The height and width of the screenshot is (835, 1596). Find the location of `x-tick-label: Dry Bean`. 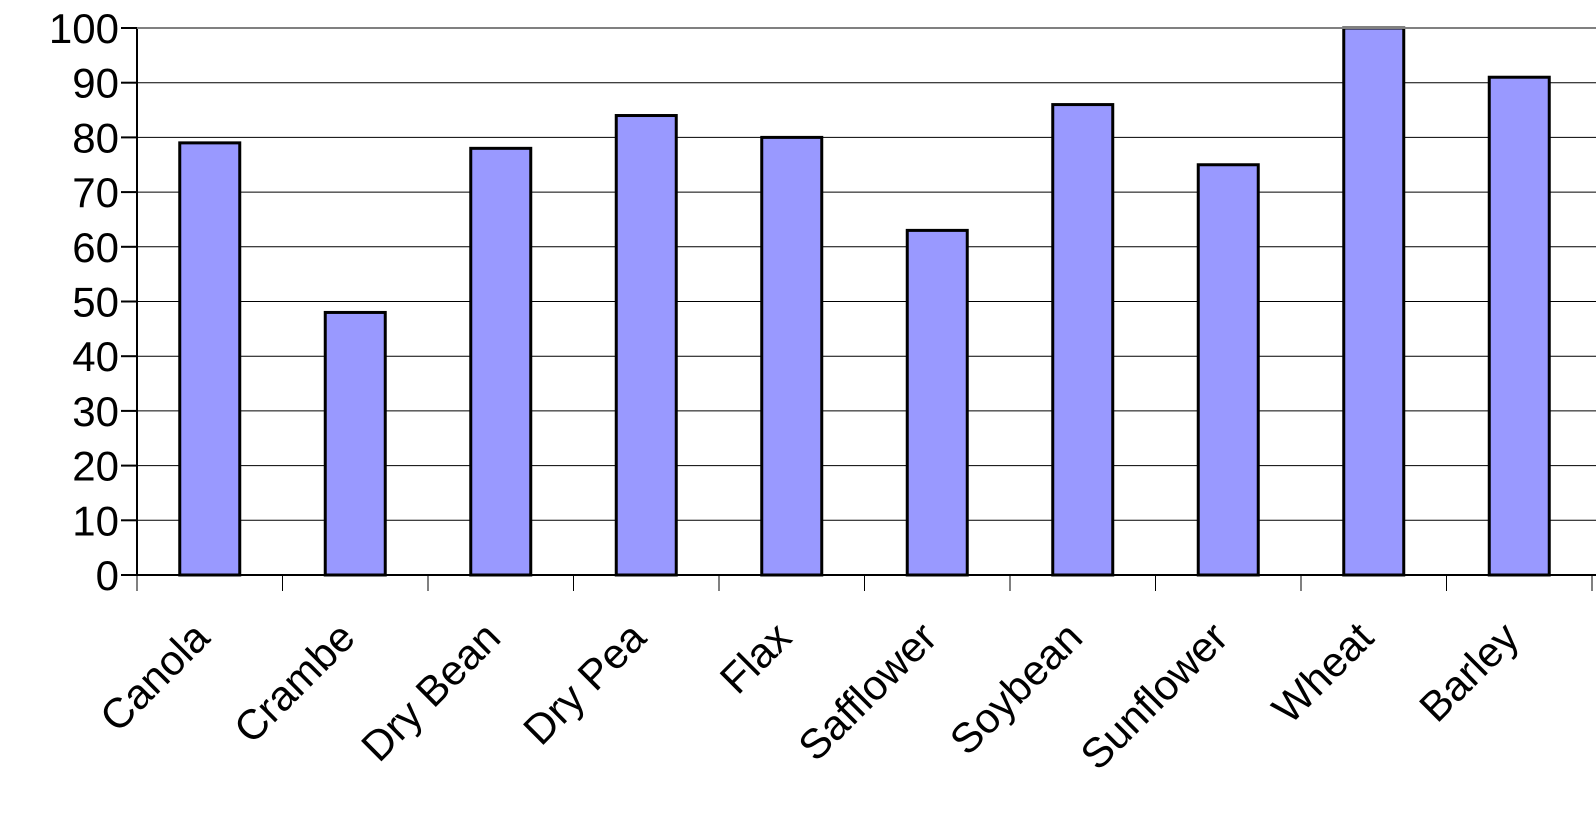

x-tick-label: Dry Bean is located at coordinates (430, 691).